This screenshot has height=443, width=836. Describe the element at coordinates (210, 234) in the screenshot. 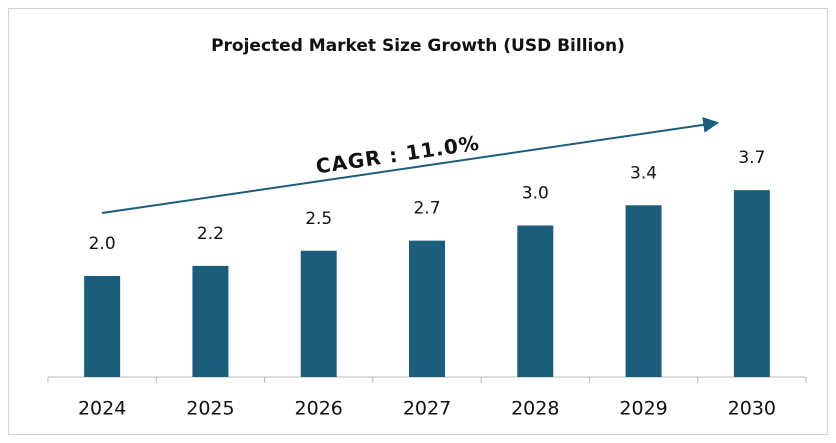

I see `value-label: 2.2` at that location.